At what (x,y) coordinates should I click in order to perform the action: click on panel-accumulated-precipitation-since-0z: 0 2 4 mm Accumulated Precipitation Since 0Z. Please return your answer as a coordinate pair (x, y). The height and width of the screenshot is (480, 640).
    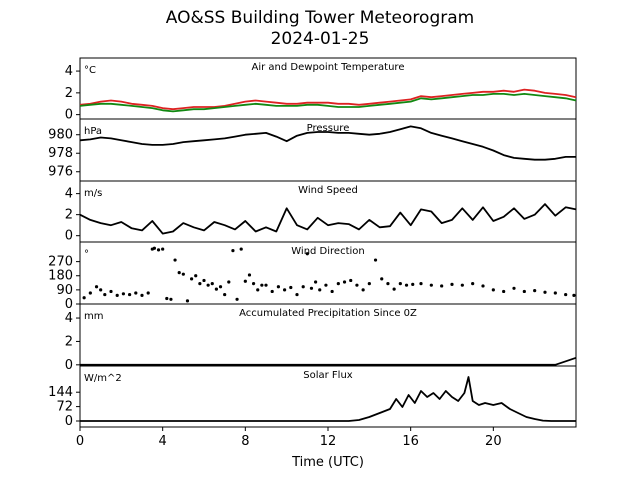
    Looking at the image, I should click on (321, 338).